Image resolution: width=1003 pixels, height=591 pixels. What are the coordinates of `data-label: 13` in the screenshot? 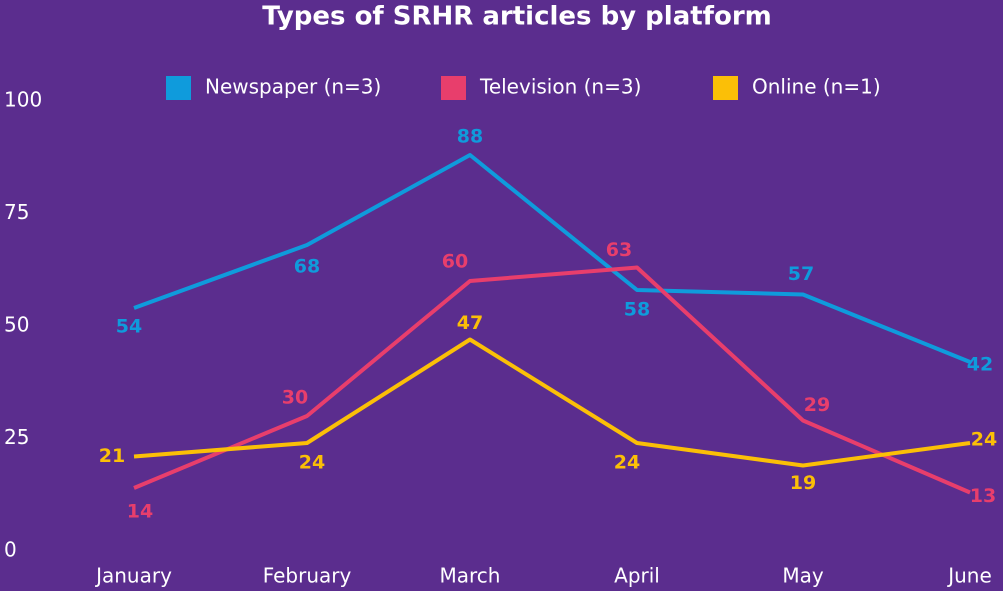 It's located at (983, 496).